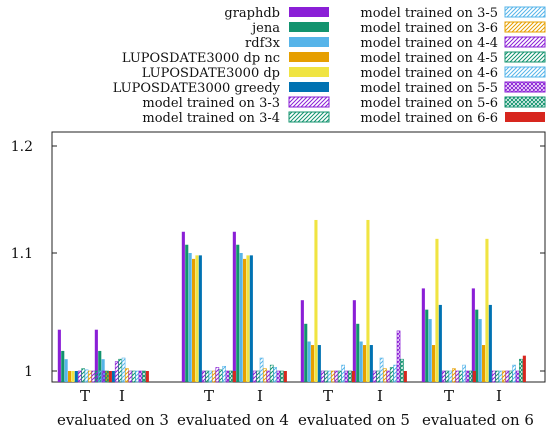  I want to click on legend-entry: model trained on 3-6, so click(453, 28).